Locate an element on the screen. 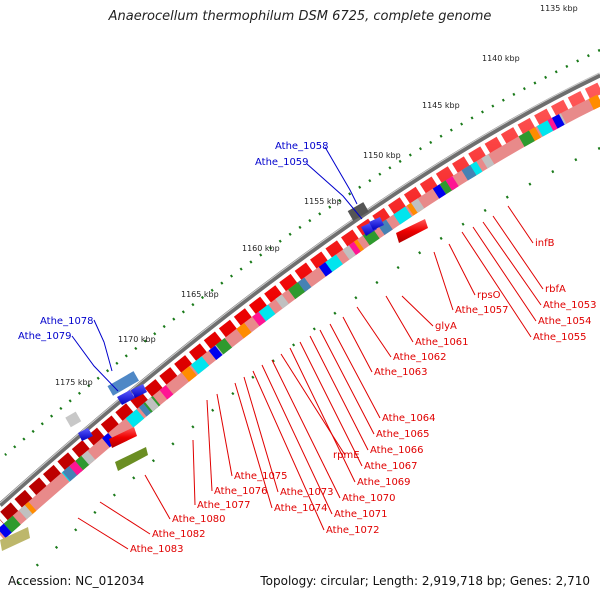  tick-label: 1170 kbp is located at coordinates (137, 339).